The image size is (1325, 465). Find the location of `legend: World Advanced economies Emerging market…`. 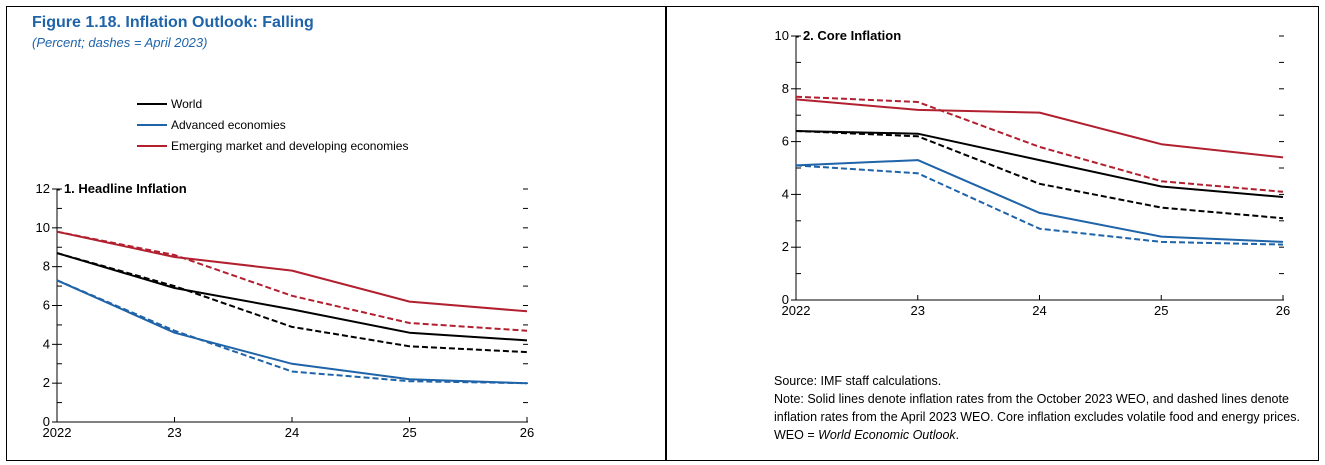

legend: World Advanced economies Emerging market… is located at coordinates (272, 124).